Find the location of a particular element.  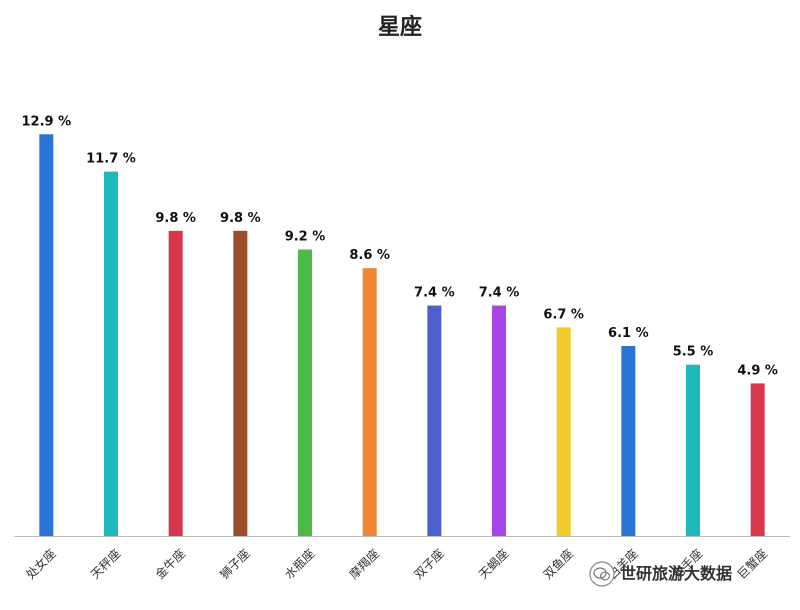

data-label-5: 9.2 % is located at coordinates (305, 236).